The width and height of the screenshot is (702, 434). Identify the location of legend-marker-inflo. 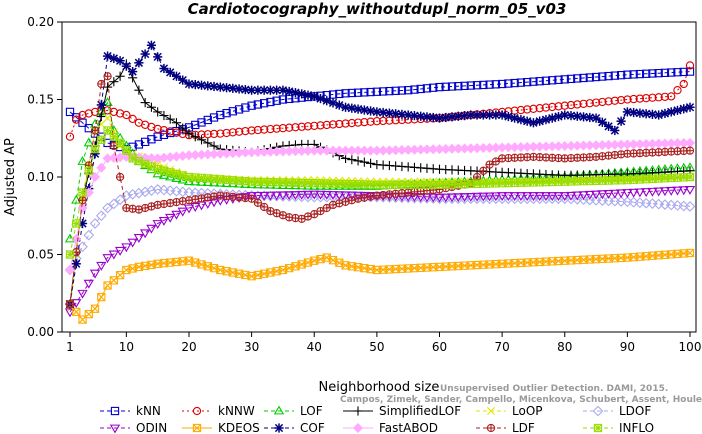
(598, 428).